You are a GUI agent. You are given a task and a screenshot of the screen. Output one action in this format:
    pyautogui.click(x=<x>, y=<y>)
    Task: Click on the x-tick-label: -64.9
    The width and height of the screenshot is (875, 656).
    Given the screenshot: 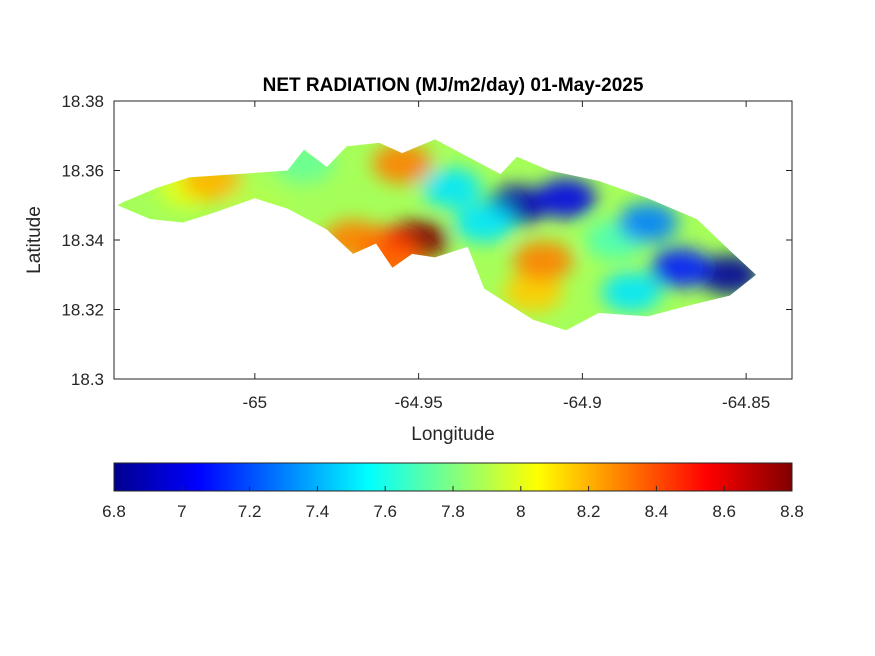 What is the action you would take?
    pyautogui.click(x=582, y=402)
    